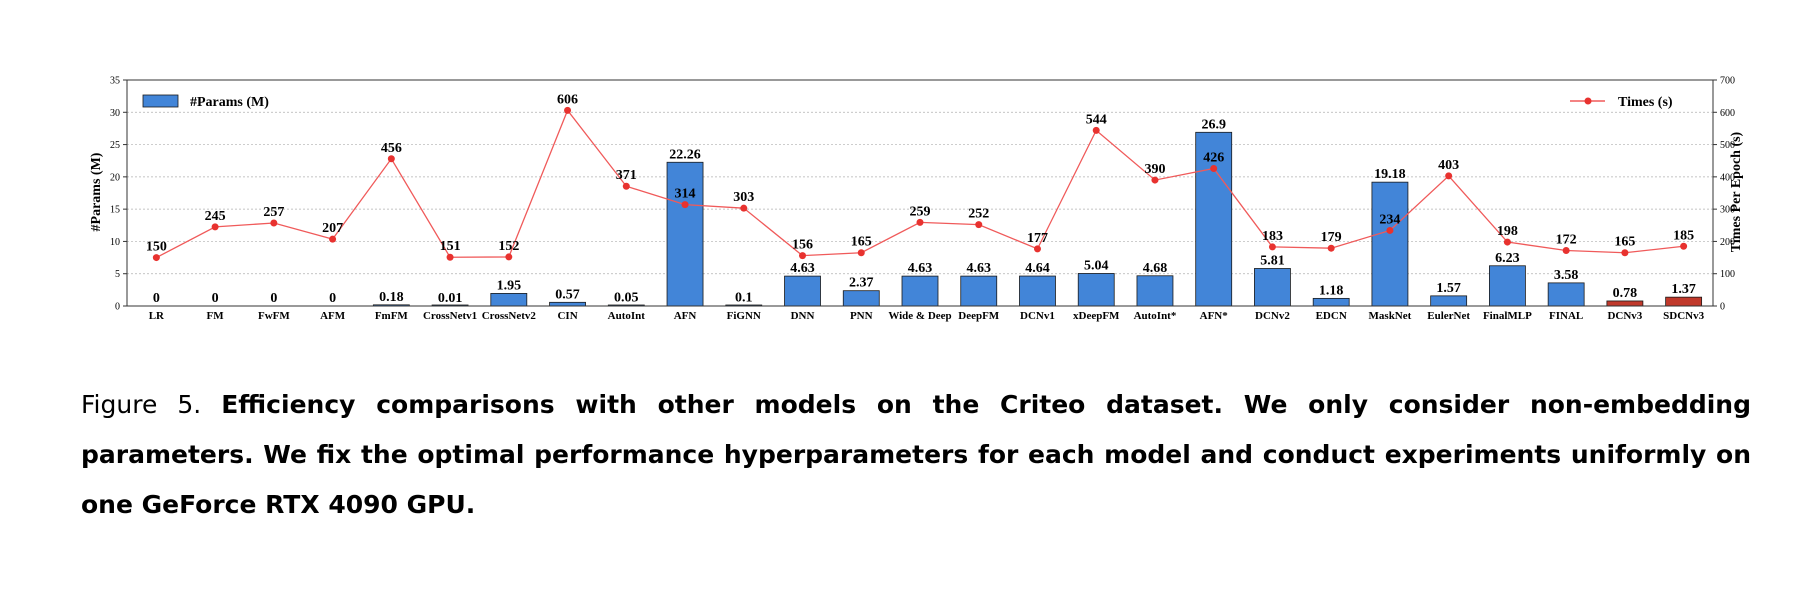  Describe the element at coordinates (979, 291) in the screenshot. I see `bar-deepfm` at that location.